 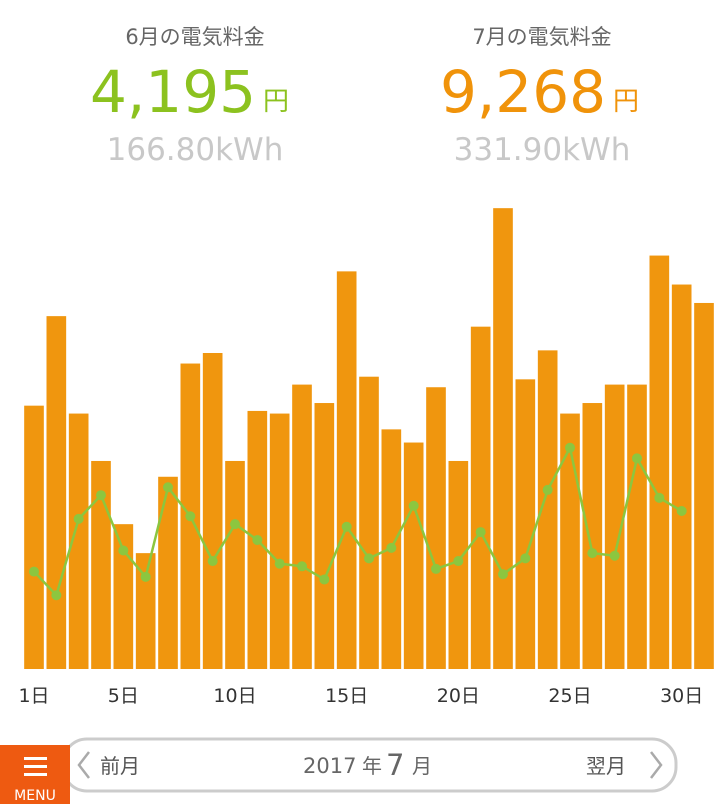 I want to click on x-tick-label: 30日, so click(x=681, y=696).